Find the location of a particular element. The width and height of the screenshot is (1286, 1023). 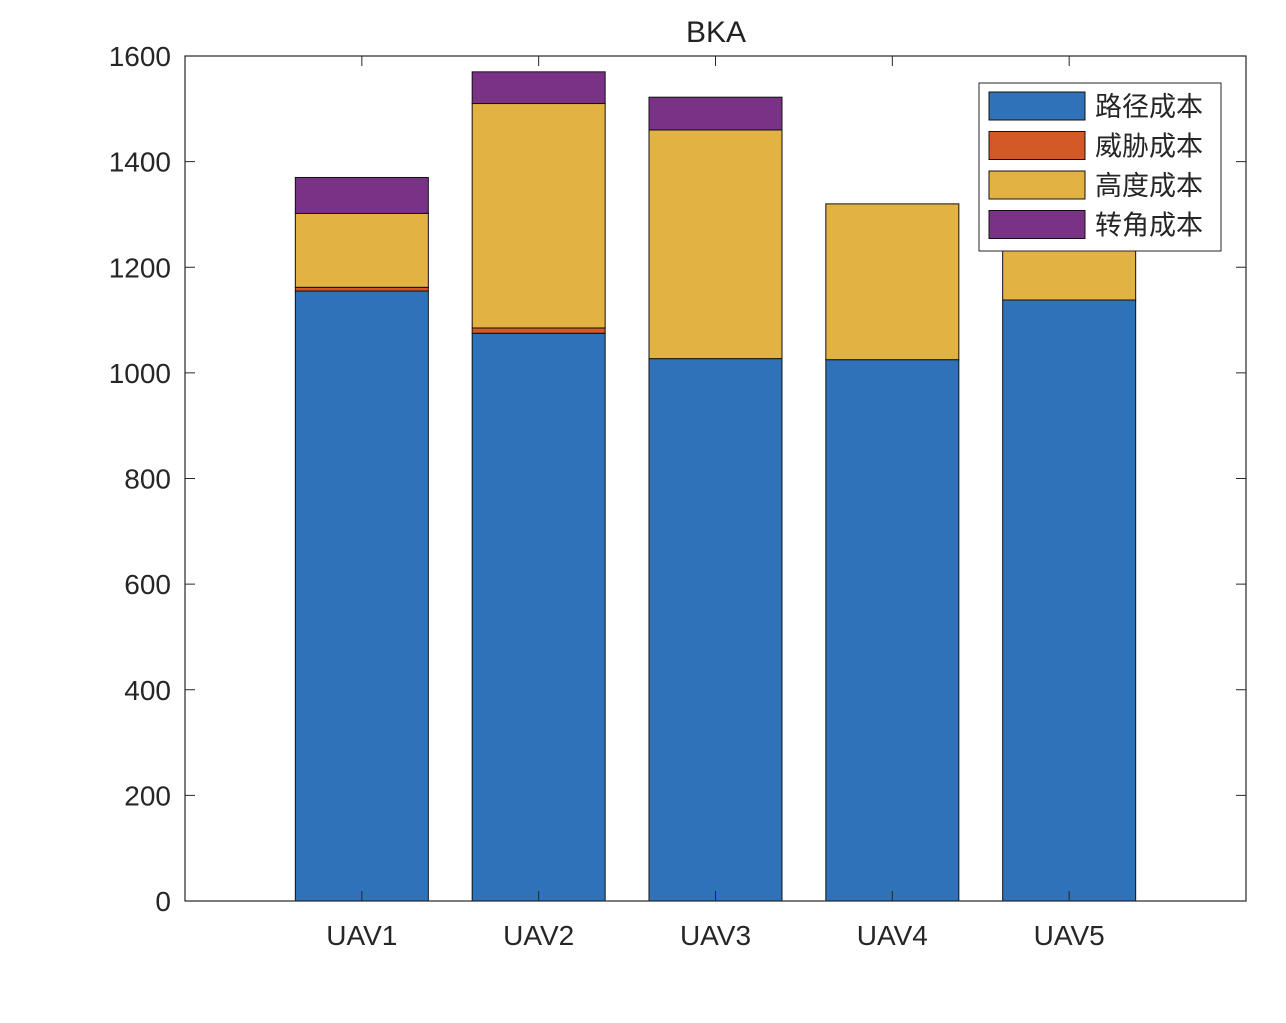

chart-title: BKA is located at coordinates (716, 32).